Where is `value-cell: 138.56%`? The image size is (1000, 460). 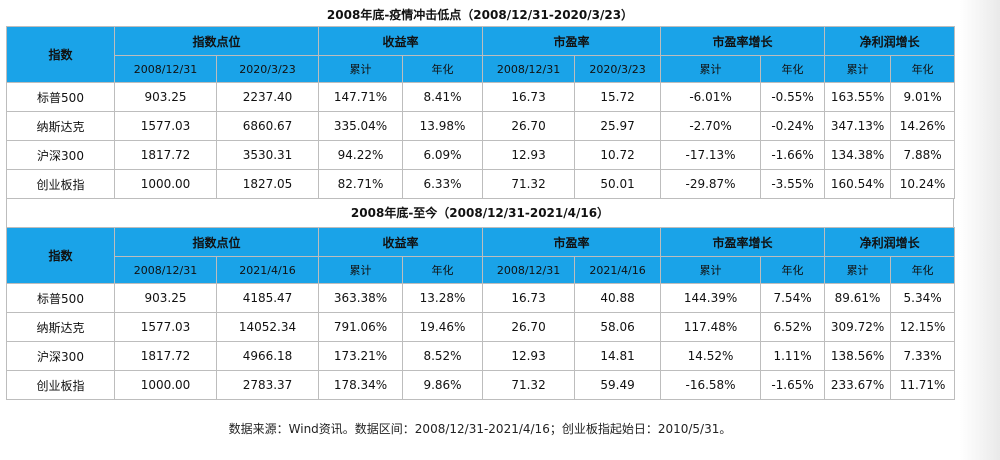 value-cell: 138.56% is located at coordinates (858, 356).